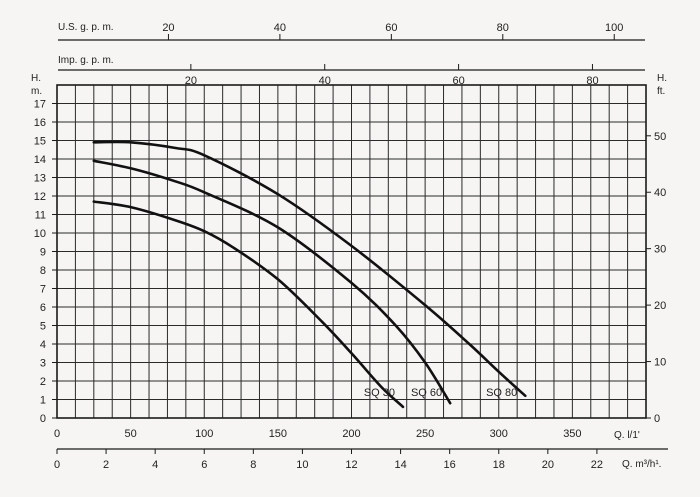 This screenshot has width=700, height=497. What do you see at coordinates (40, 123) in the screenshot?
I see `left-axis-tick-label: 16` at bounding box center [40, 123].